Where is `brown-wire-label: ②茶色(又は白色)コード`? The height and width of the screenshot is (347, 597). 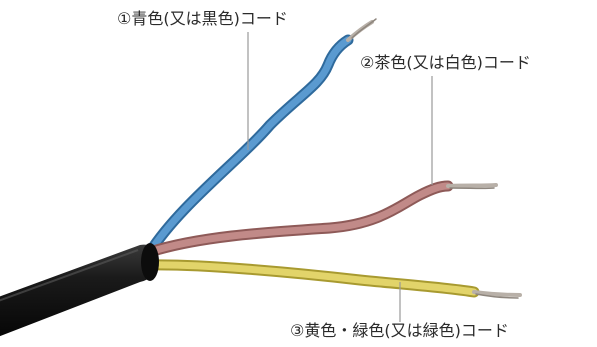 brown-wire-label: ②茶色(又は白色)コード is located at coordinates (445, 62).